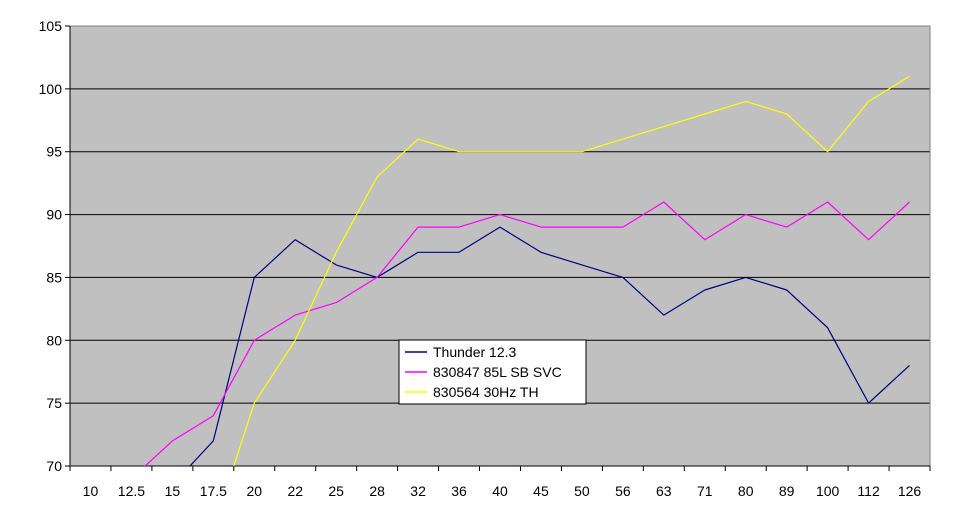 This screenshot has height=515, width=956. Describe the element at coordinates (54, 466) in the screenshot. I see `y-tick-label: 70` at that location.